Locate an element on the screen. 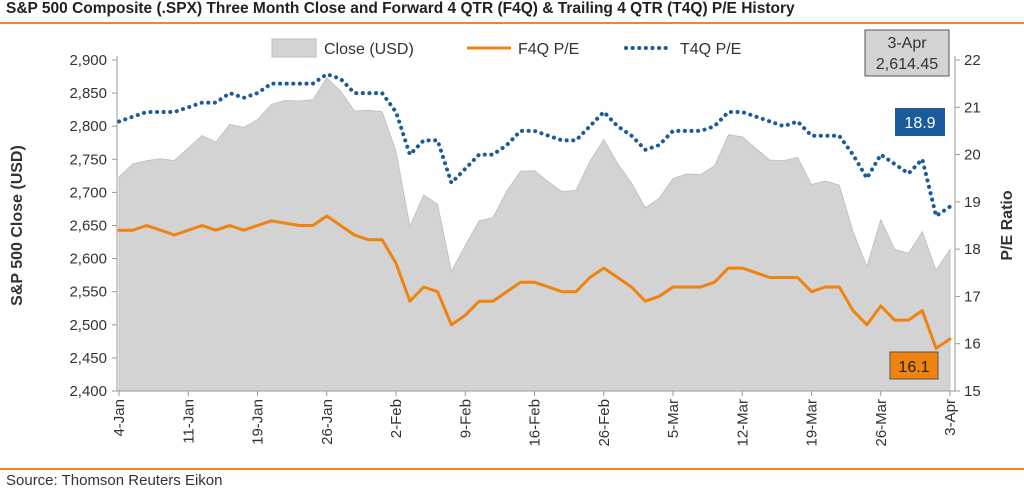 The height and width of the screenshot is (493, 1024). legend-t4q-label: T4Q P/E is located at coordinates (710, 49).